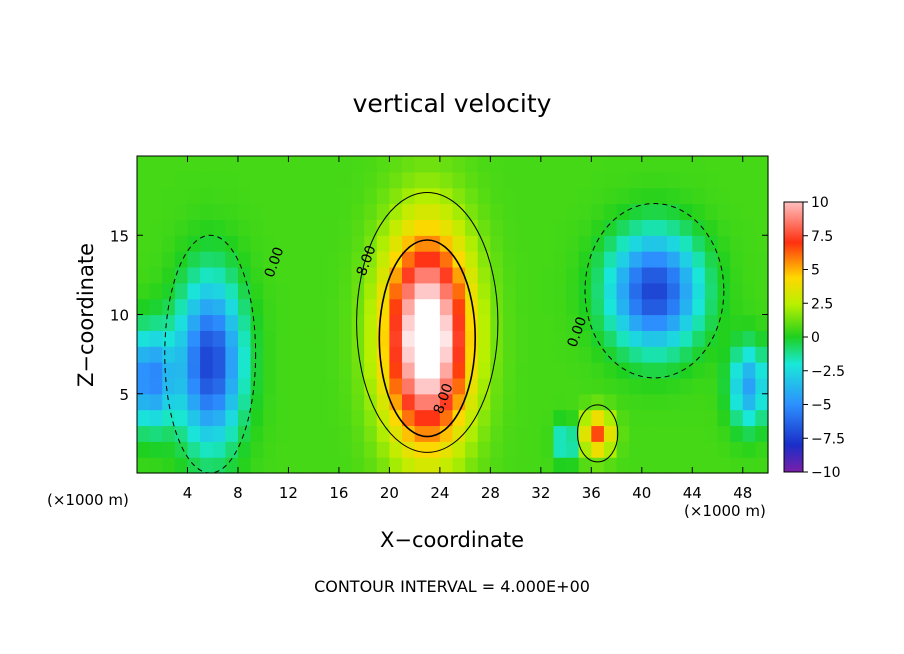  What do you see at coordinates (389, 493) in the screenshot?
I see `x-tick-label: 20` at bounding box center [389, 493].